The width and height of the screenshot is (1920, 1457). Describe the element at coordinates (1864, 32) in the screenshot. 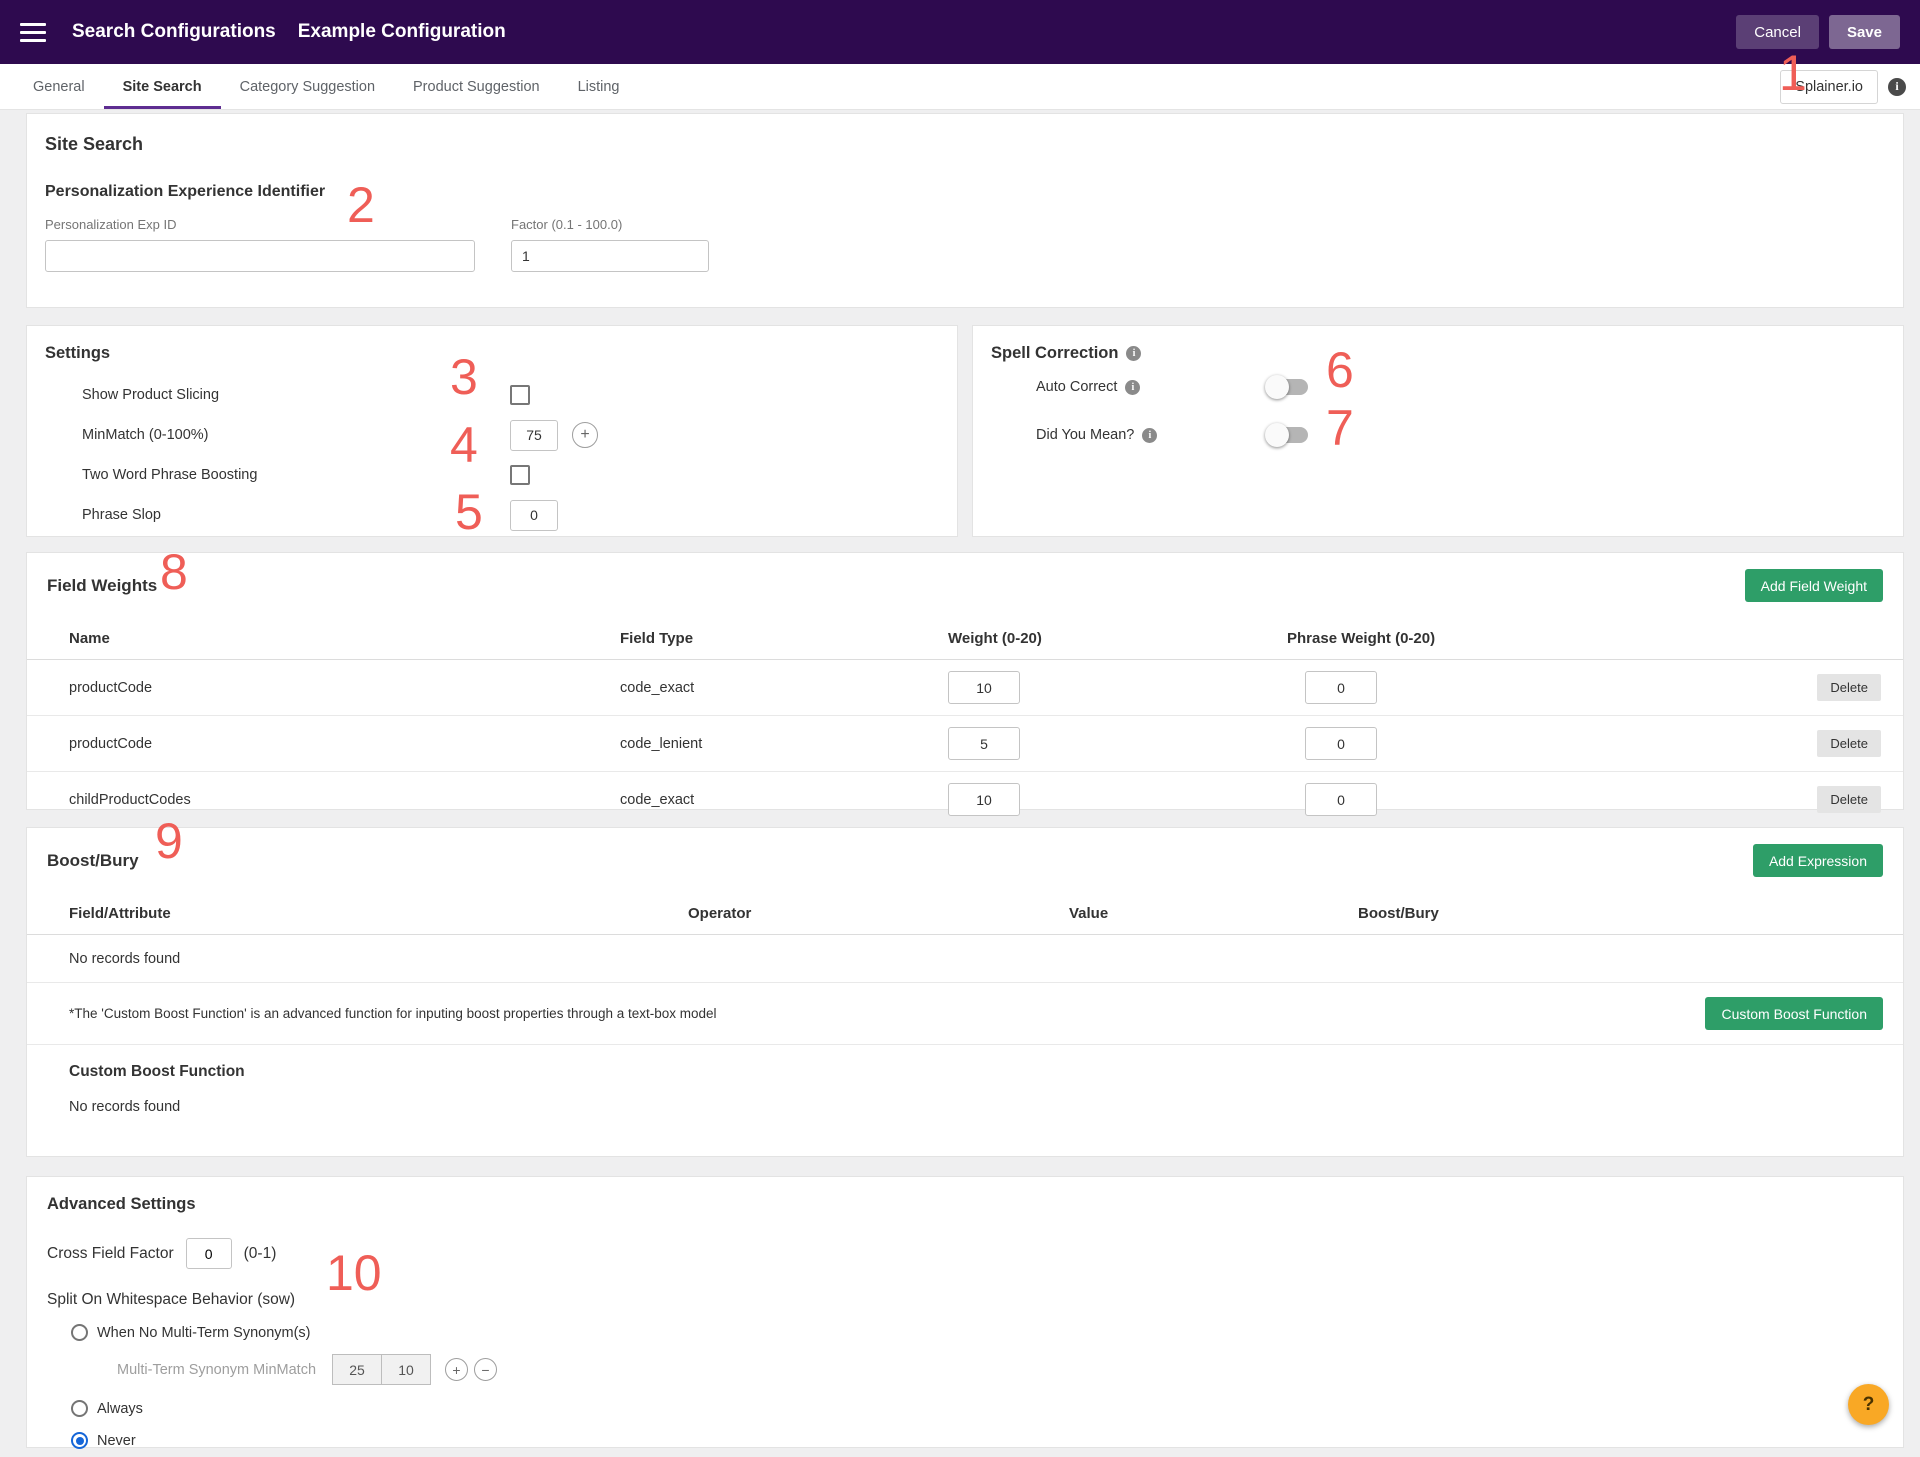

I see `save-button: Save` at that location.